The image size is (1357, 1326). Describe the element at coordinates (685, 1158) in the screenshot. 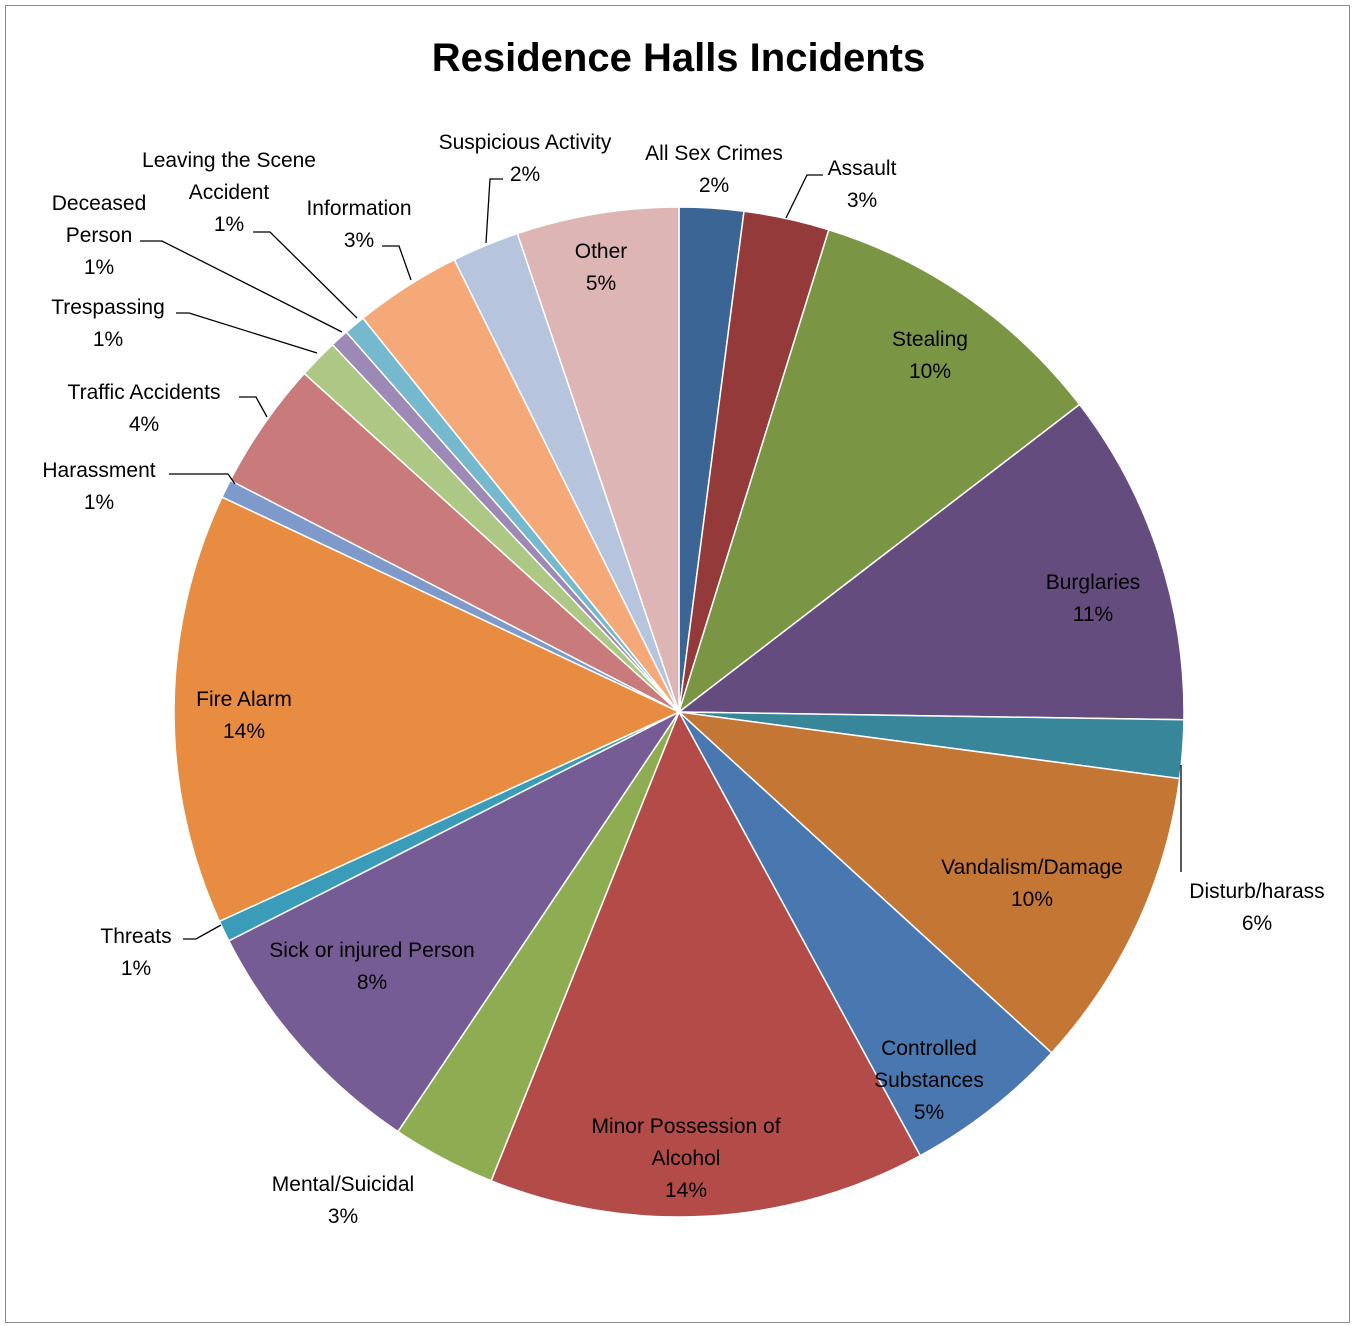

I see `data-label-minor-possession-of-alcohol: Minor Possession of Alcohol 14%` at that location.